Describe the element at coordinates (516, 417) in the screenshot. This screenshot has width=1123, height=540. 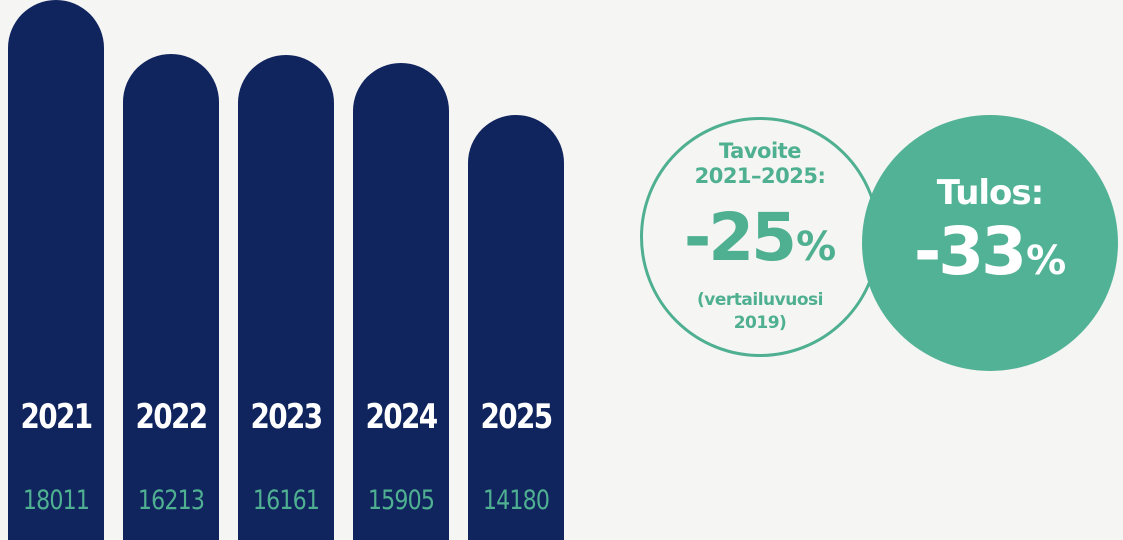
I see `bar-year-label: 2025` at that location.